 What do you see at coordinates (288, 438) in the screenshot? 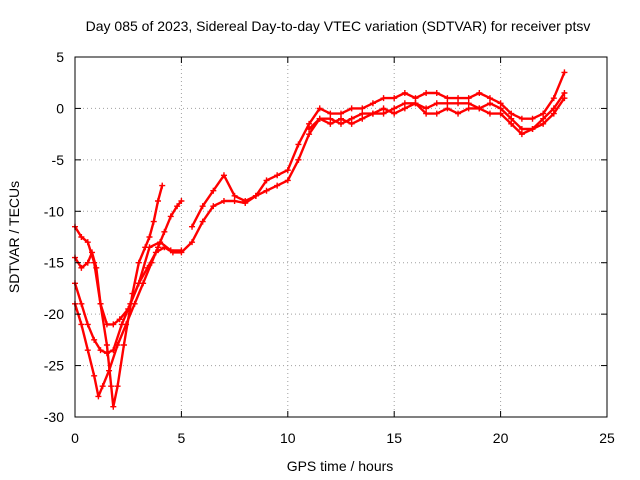
I see `x-tick-label: 10` at bounding box center [288, 438].